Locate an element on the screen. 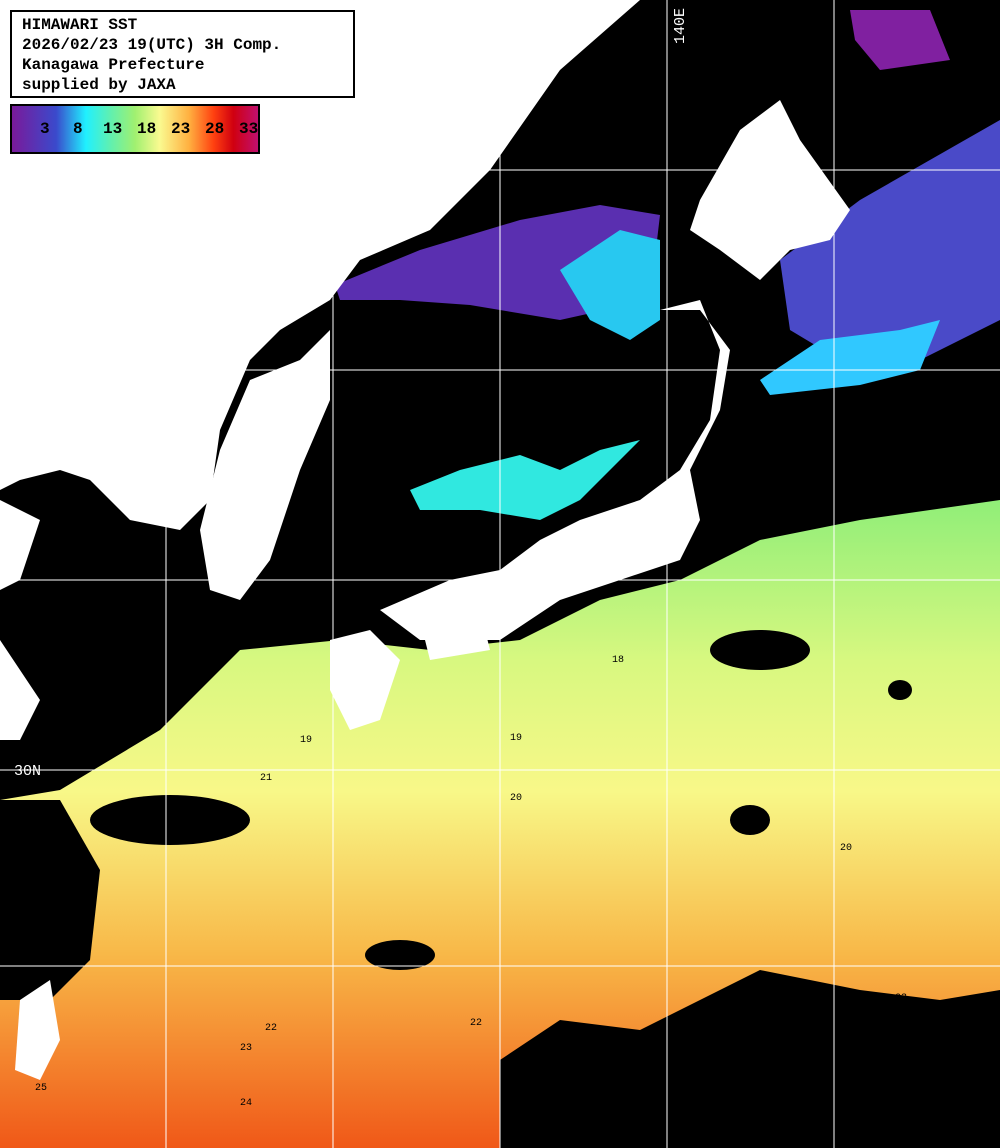  cold-sea-cyan-band is located at coordinates (525, 480).